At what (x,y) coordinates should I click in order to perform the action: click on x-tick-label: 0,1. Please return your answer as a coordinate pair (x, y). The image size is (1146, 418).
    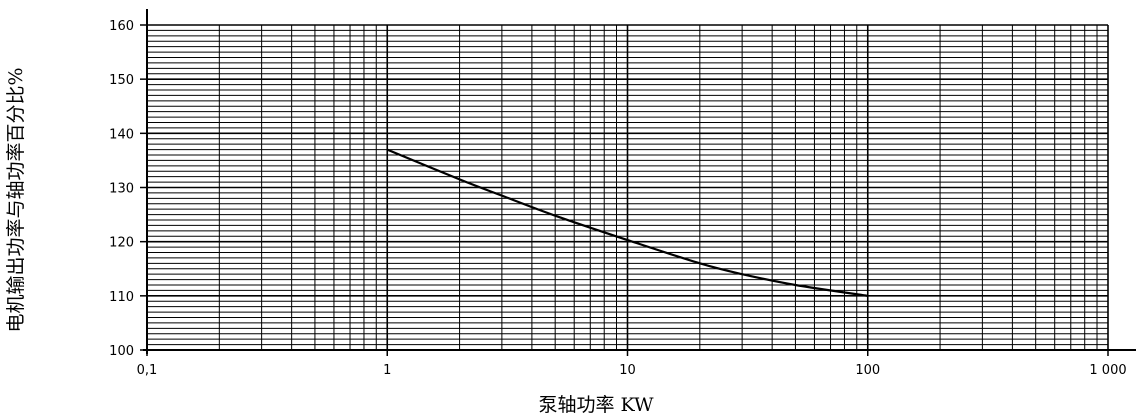
    Looking at the image, I should click on (147, 370).